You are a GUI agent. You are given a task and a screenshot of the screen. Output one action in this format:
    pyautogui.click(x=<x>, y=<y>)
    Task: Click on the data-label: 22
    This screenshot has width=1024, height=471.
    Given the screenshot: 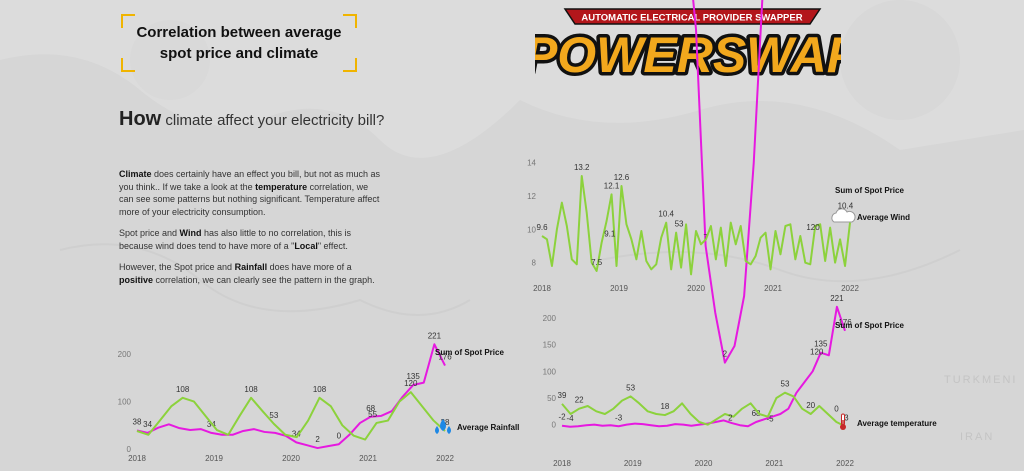 What is the action you would take?
    pyautogui.click(x=579, y=400)
    